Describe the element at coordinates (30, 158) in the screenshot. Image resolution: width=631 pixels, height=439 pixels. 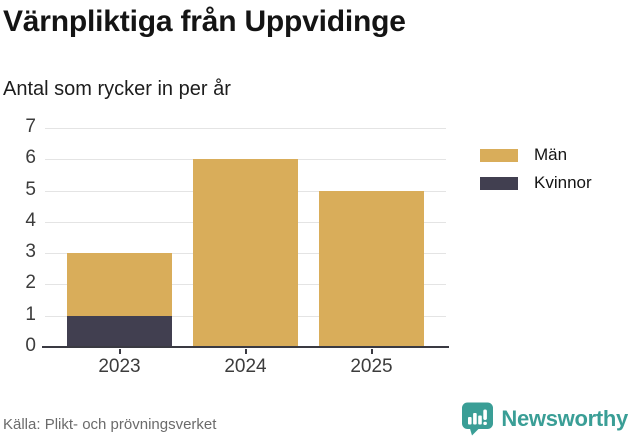
I see `y-axis-tick-label: 6` at that location.